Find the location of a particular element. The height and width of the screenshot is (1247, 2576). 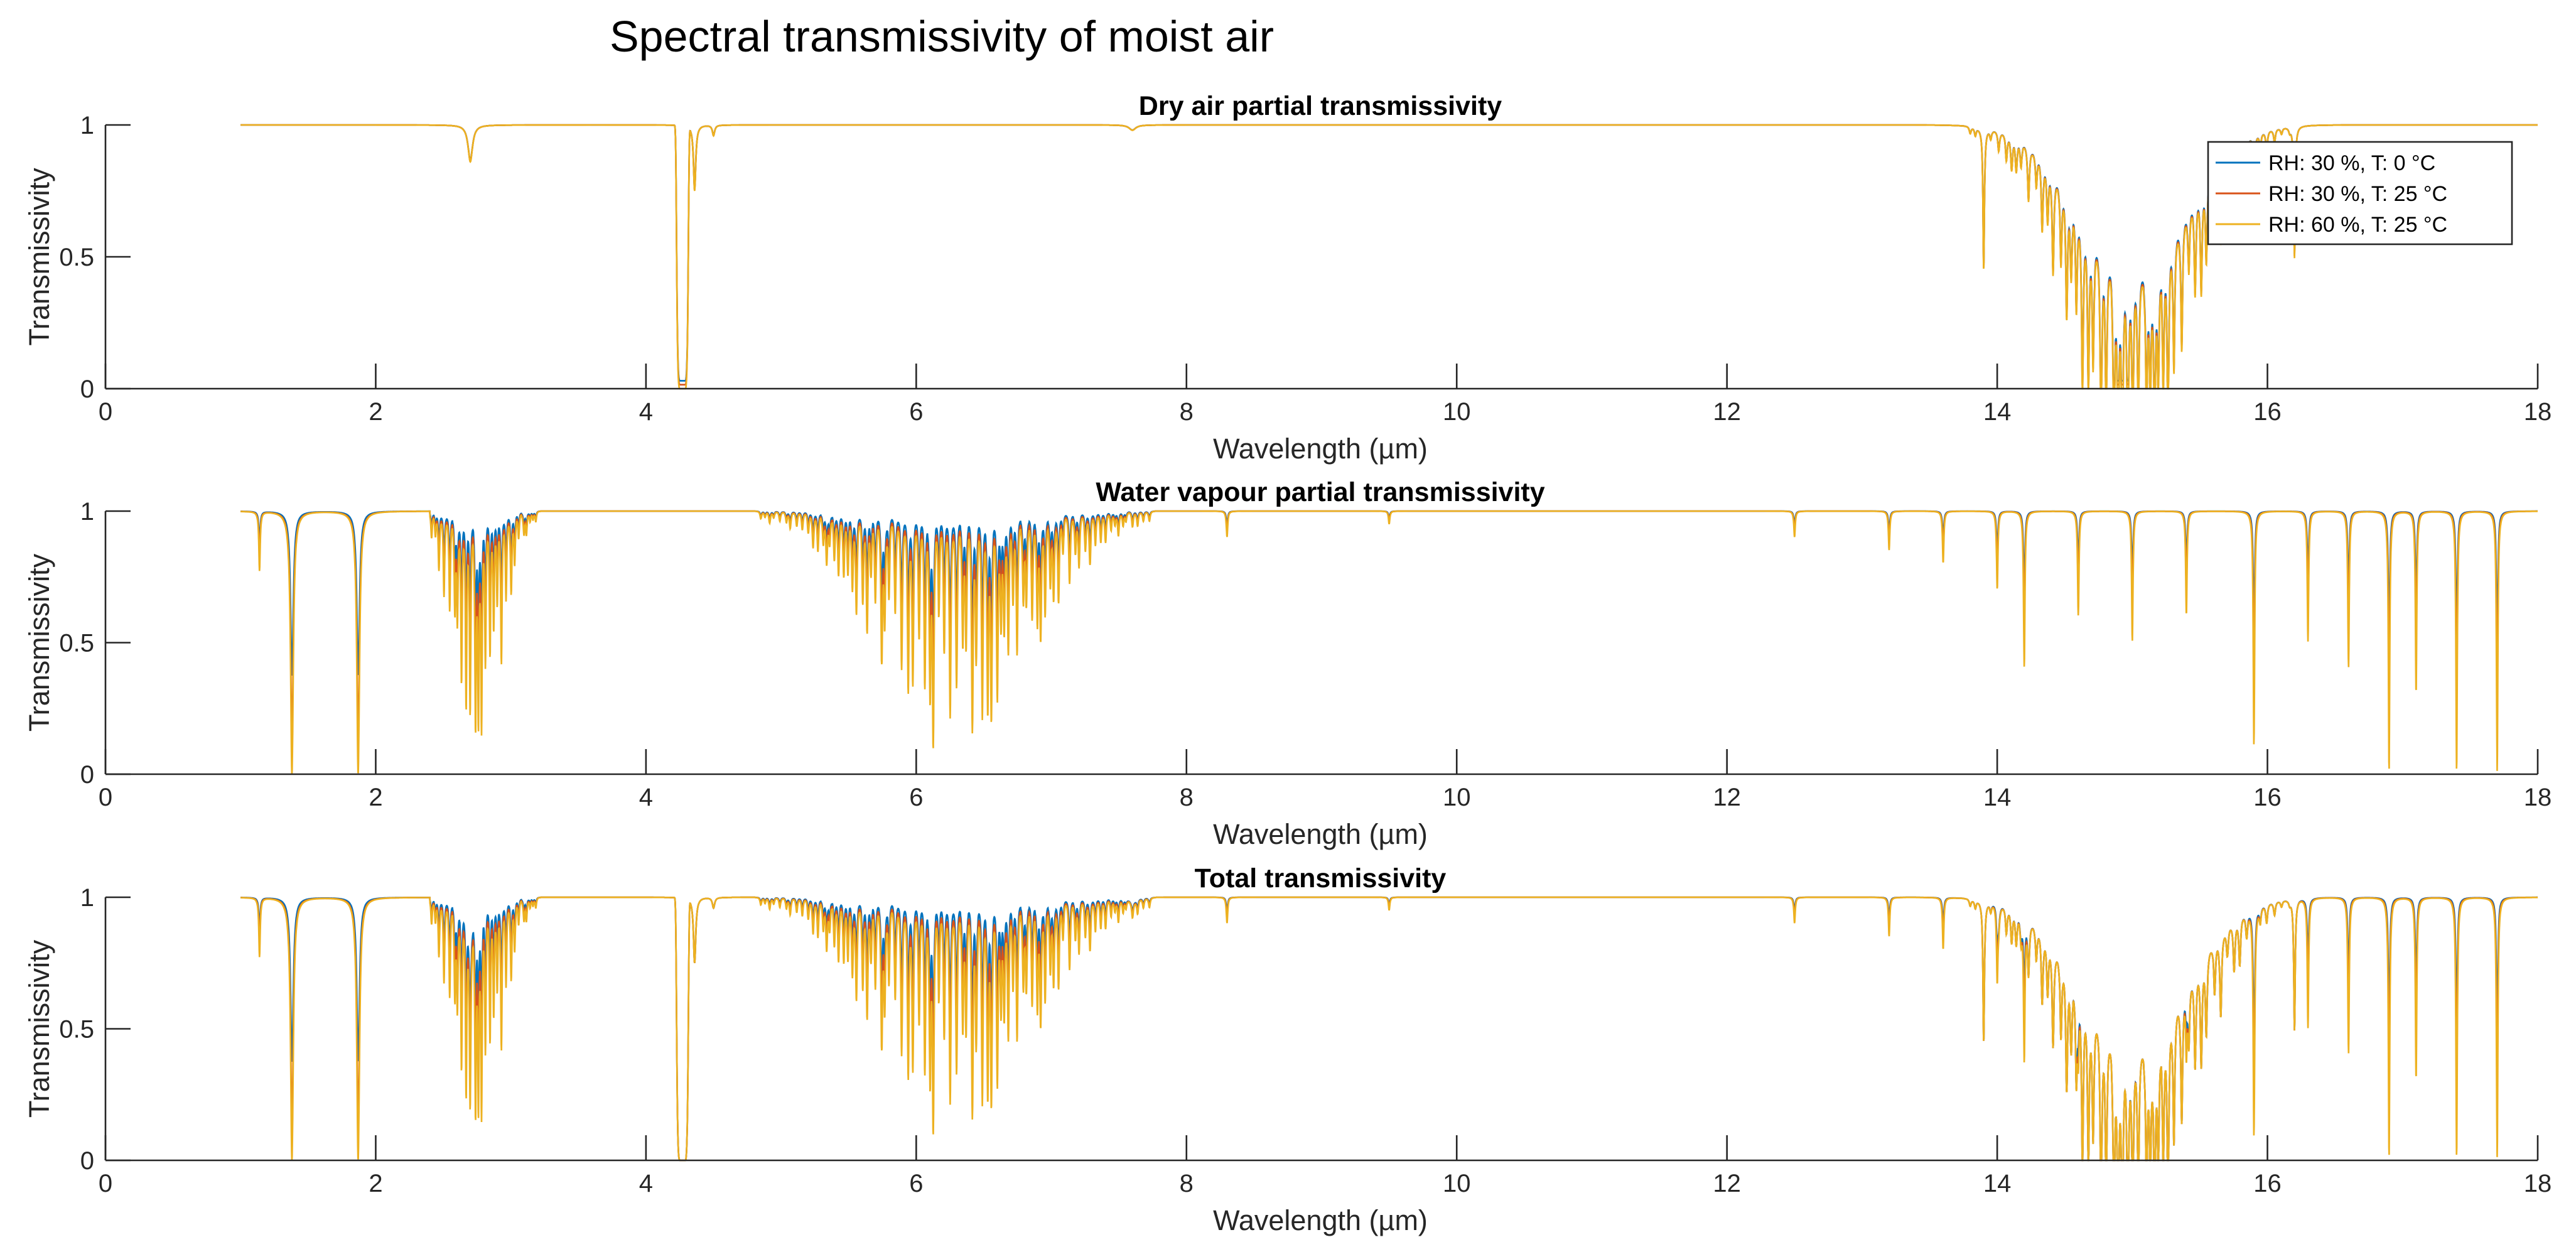

legend-entry-label: RH: 30 %, T: 25 °C is located at coordinates (2357, 194).